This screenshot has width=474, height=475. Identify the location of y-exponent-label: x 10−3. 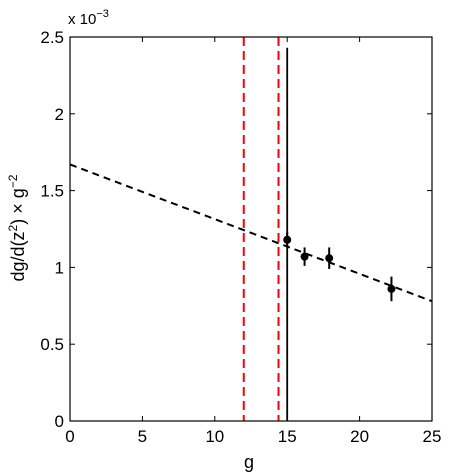
(88, 18).